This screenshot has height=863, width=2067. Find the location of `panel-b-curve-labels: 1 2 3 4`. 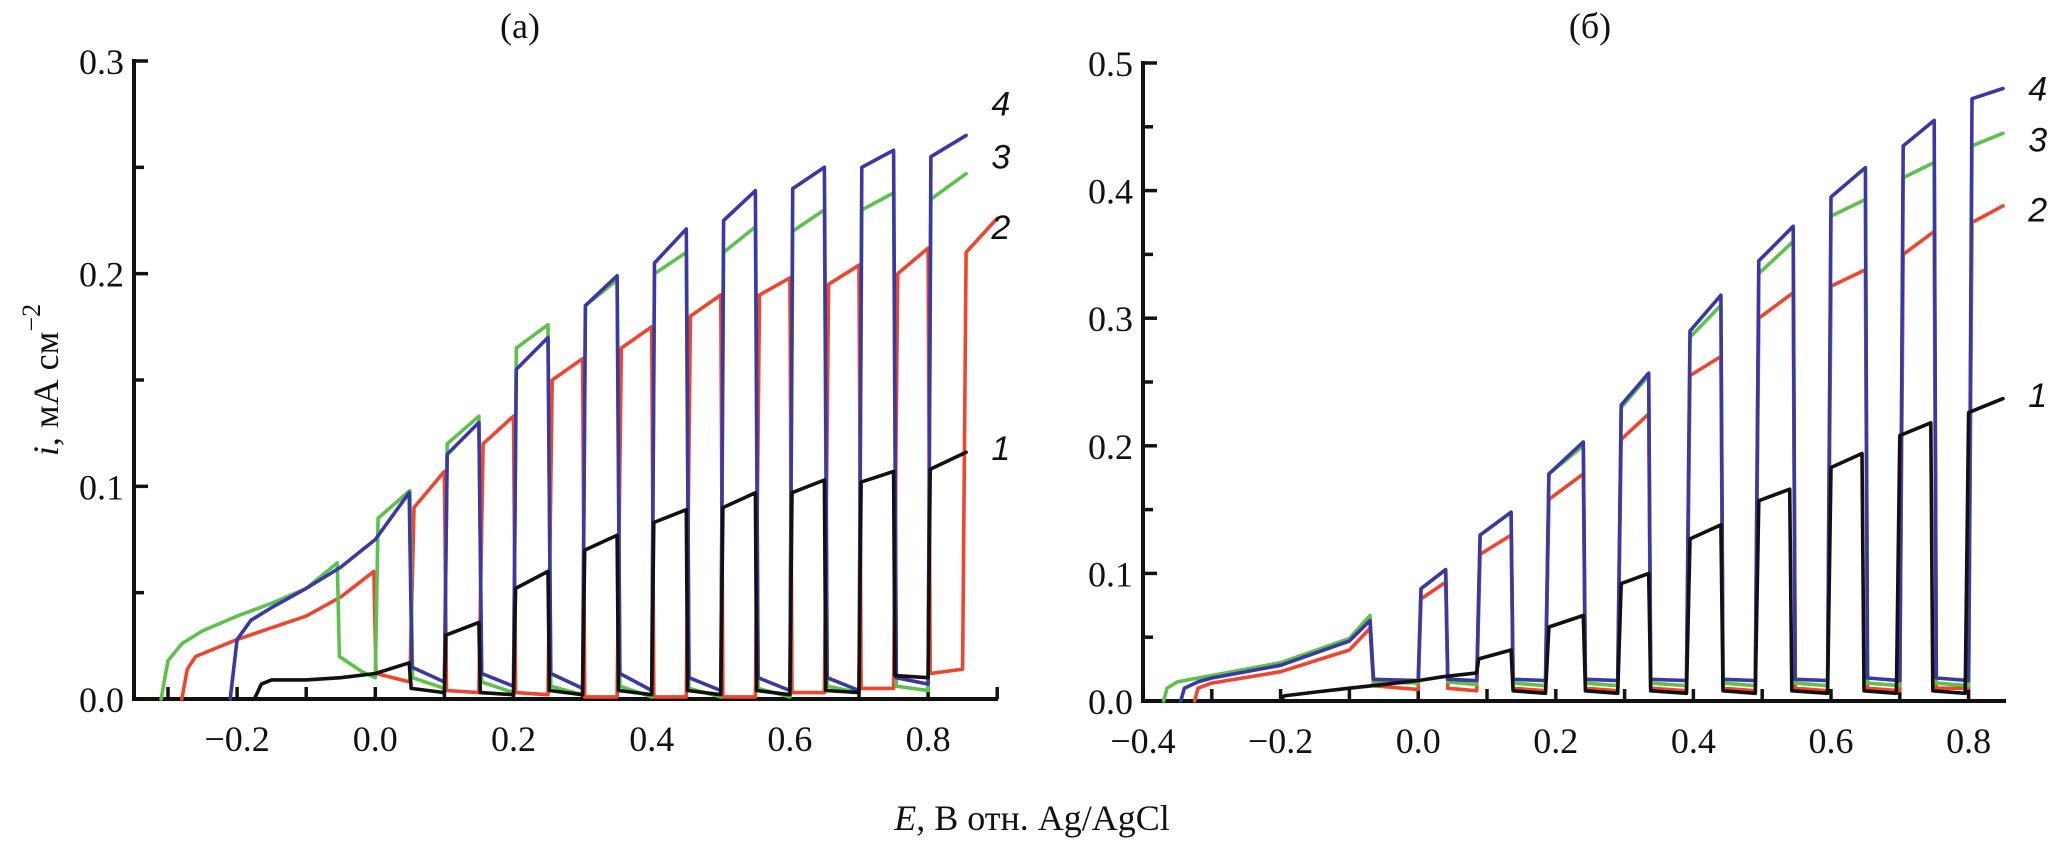

panel-b-curve-labels: 1 2 3 4 is located at coordinates (2037, 243).